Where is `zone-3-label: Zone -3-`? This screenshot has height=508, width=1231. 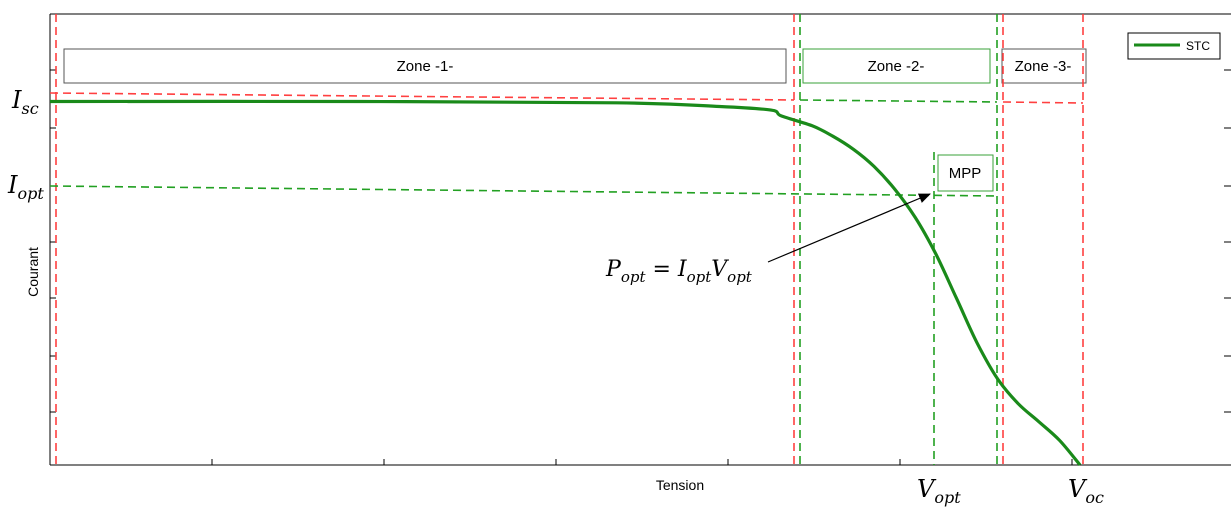
zone-3-label: Zone -3- is located at coordinates (1043, 66).